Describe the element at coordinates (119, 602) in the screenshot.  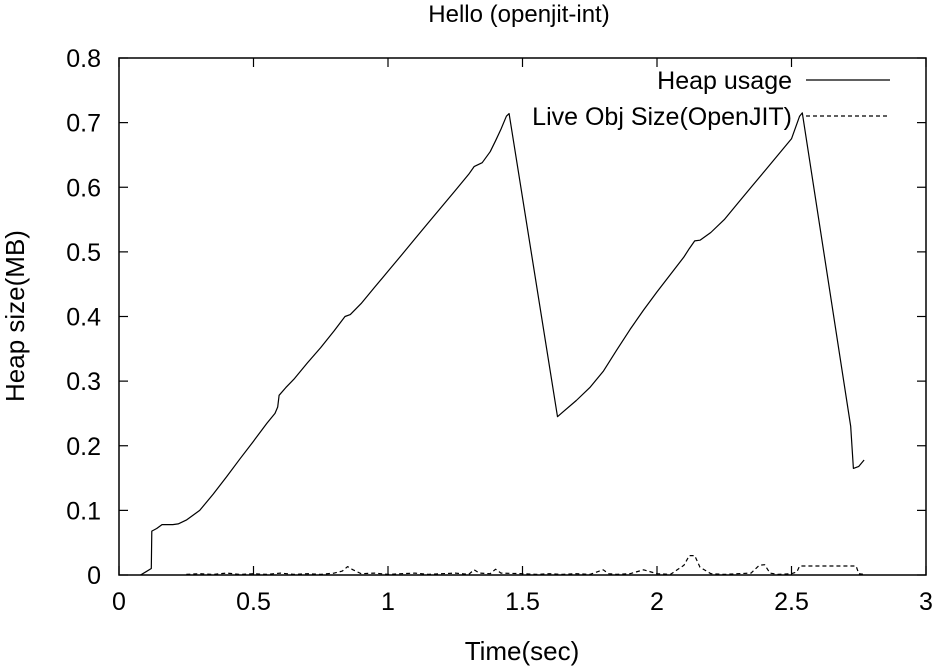
I see `x-tick-label: 0` at that location.